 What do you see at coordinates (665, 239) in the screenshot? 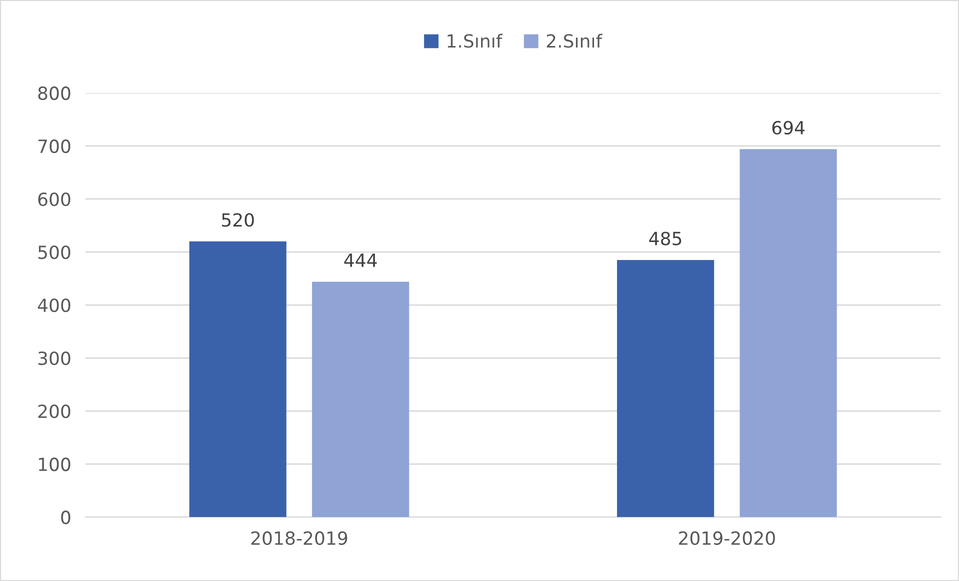
I see `data-label: 485` at bounding box center [665, 239].